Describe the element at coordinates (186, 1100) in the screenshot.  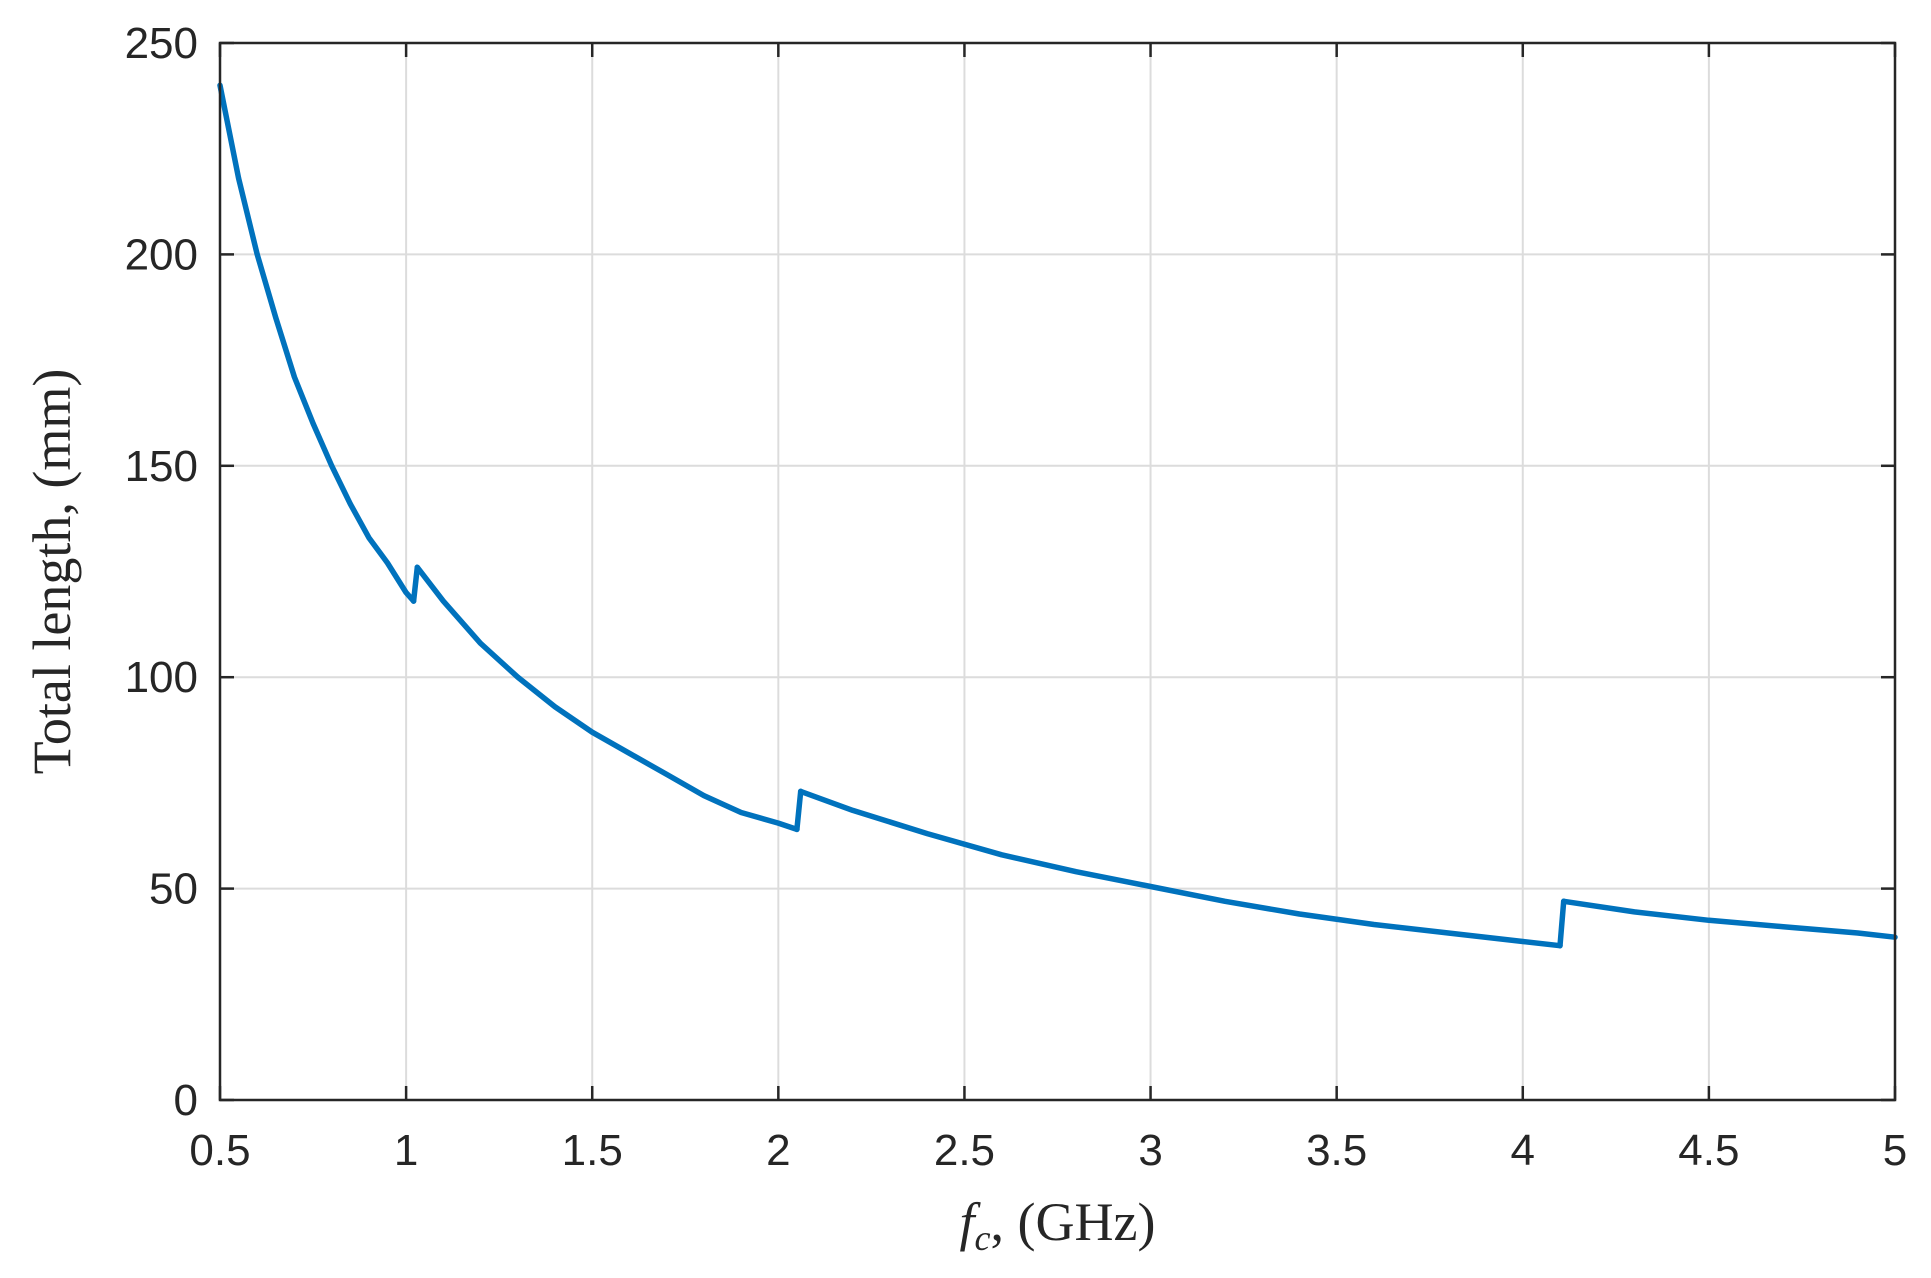
I see `y-tick-label: 0` at that location.